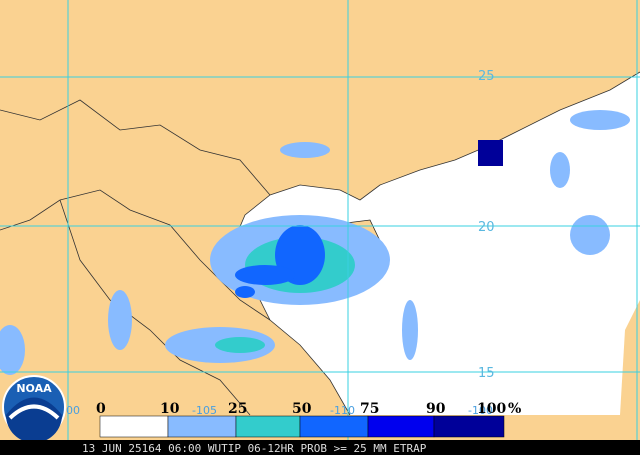  What do you see at coordinates (486, 76) in the screenshot?
I see `lat-label: 25` at bounding box center [486, 76].